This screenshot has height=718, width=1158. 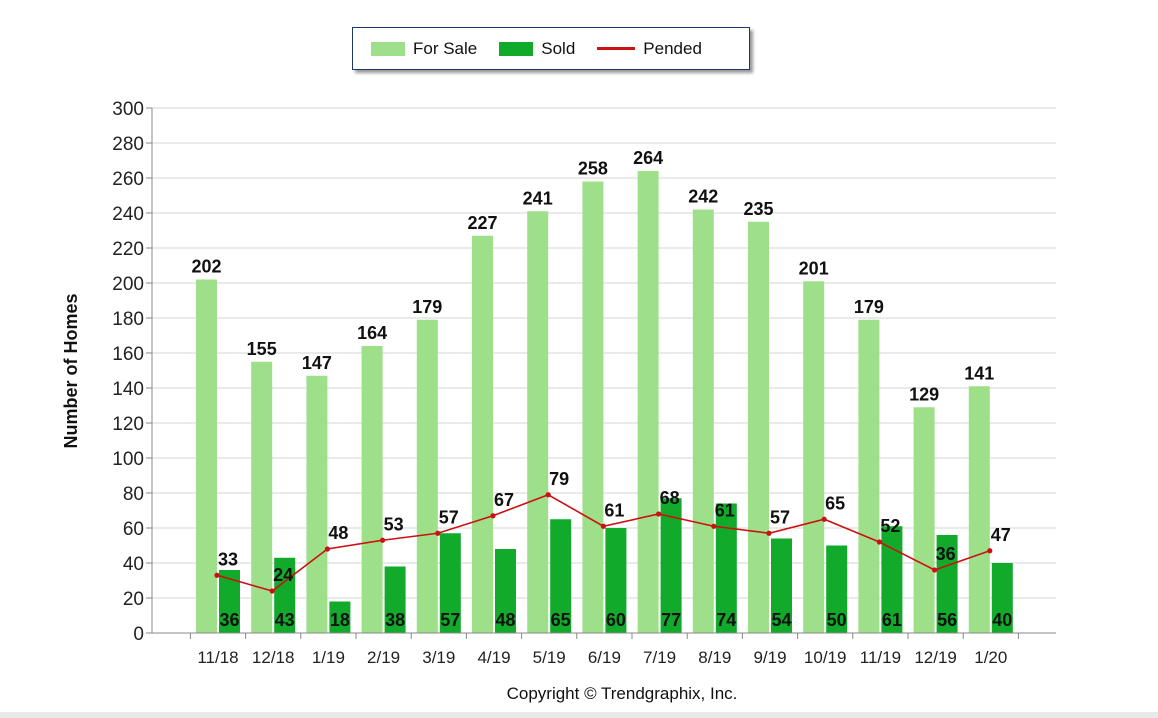 I want to click on y-tick-label: 200, so click(x=128, y=284).